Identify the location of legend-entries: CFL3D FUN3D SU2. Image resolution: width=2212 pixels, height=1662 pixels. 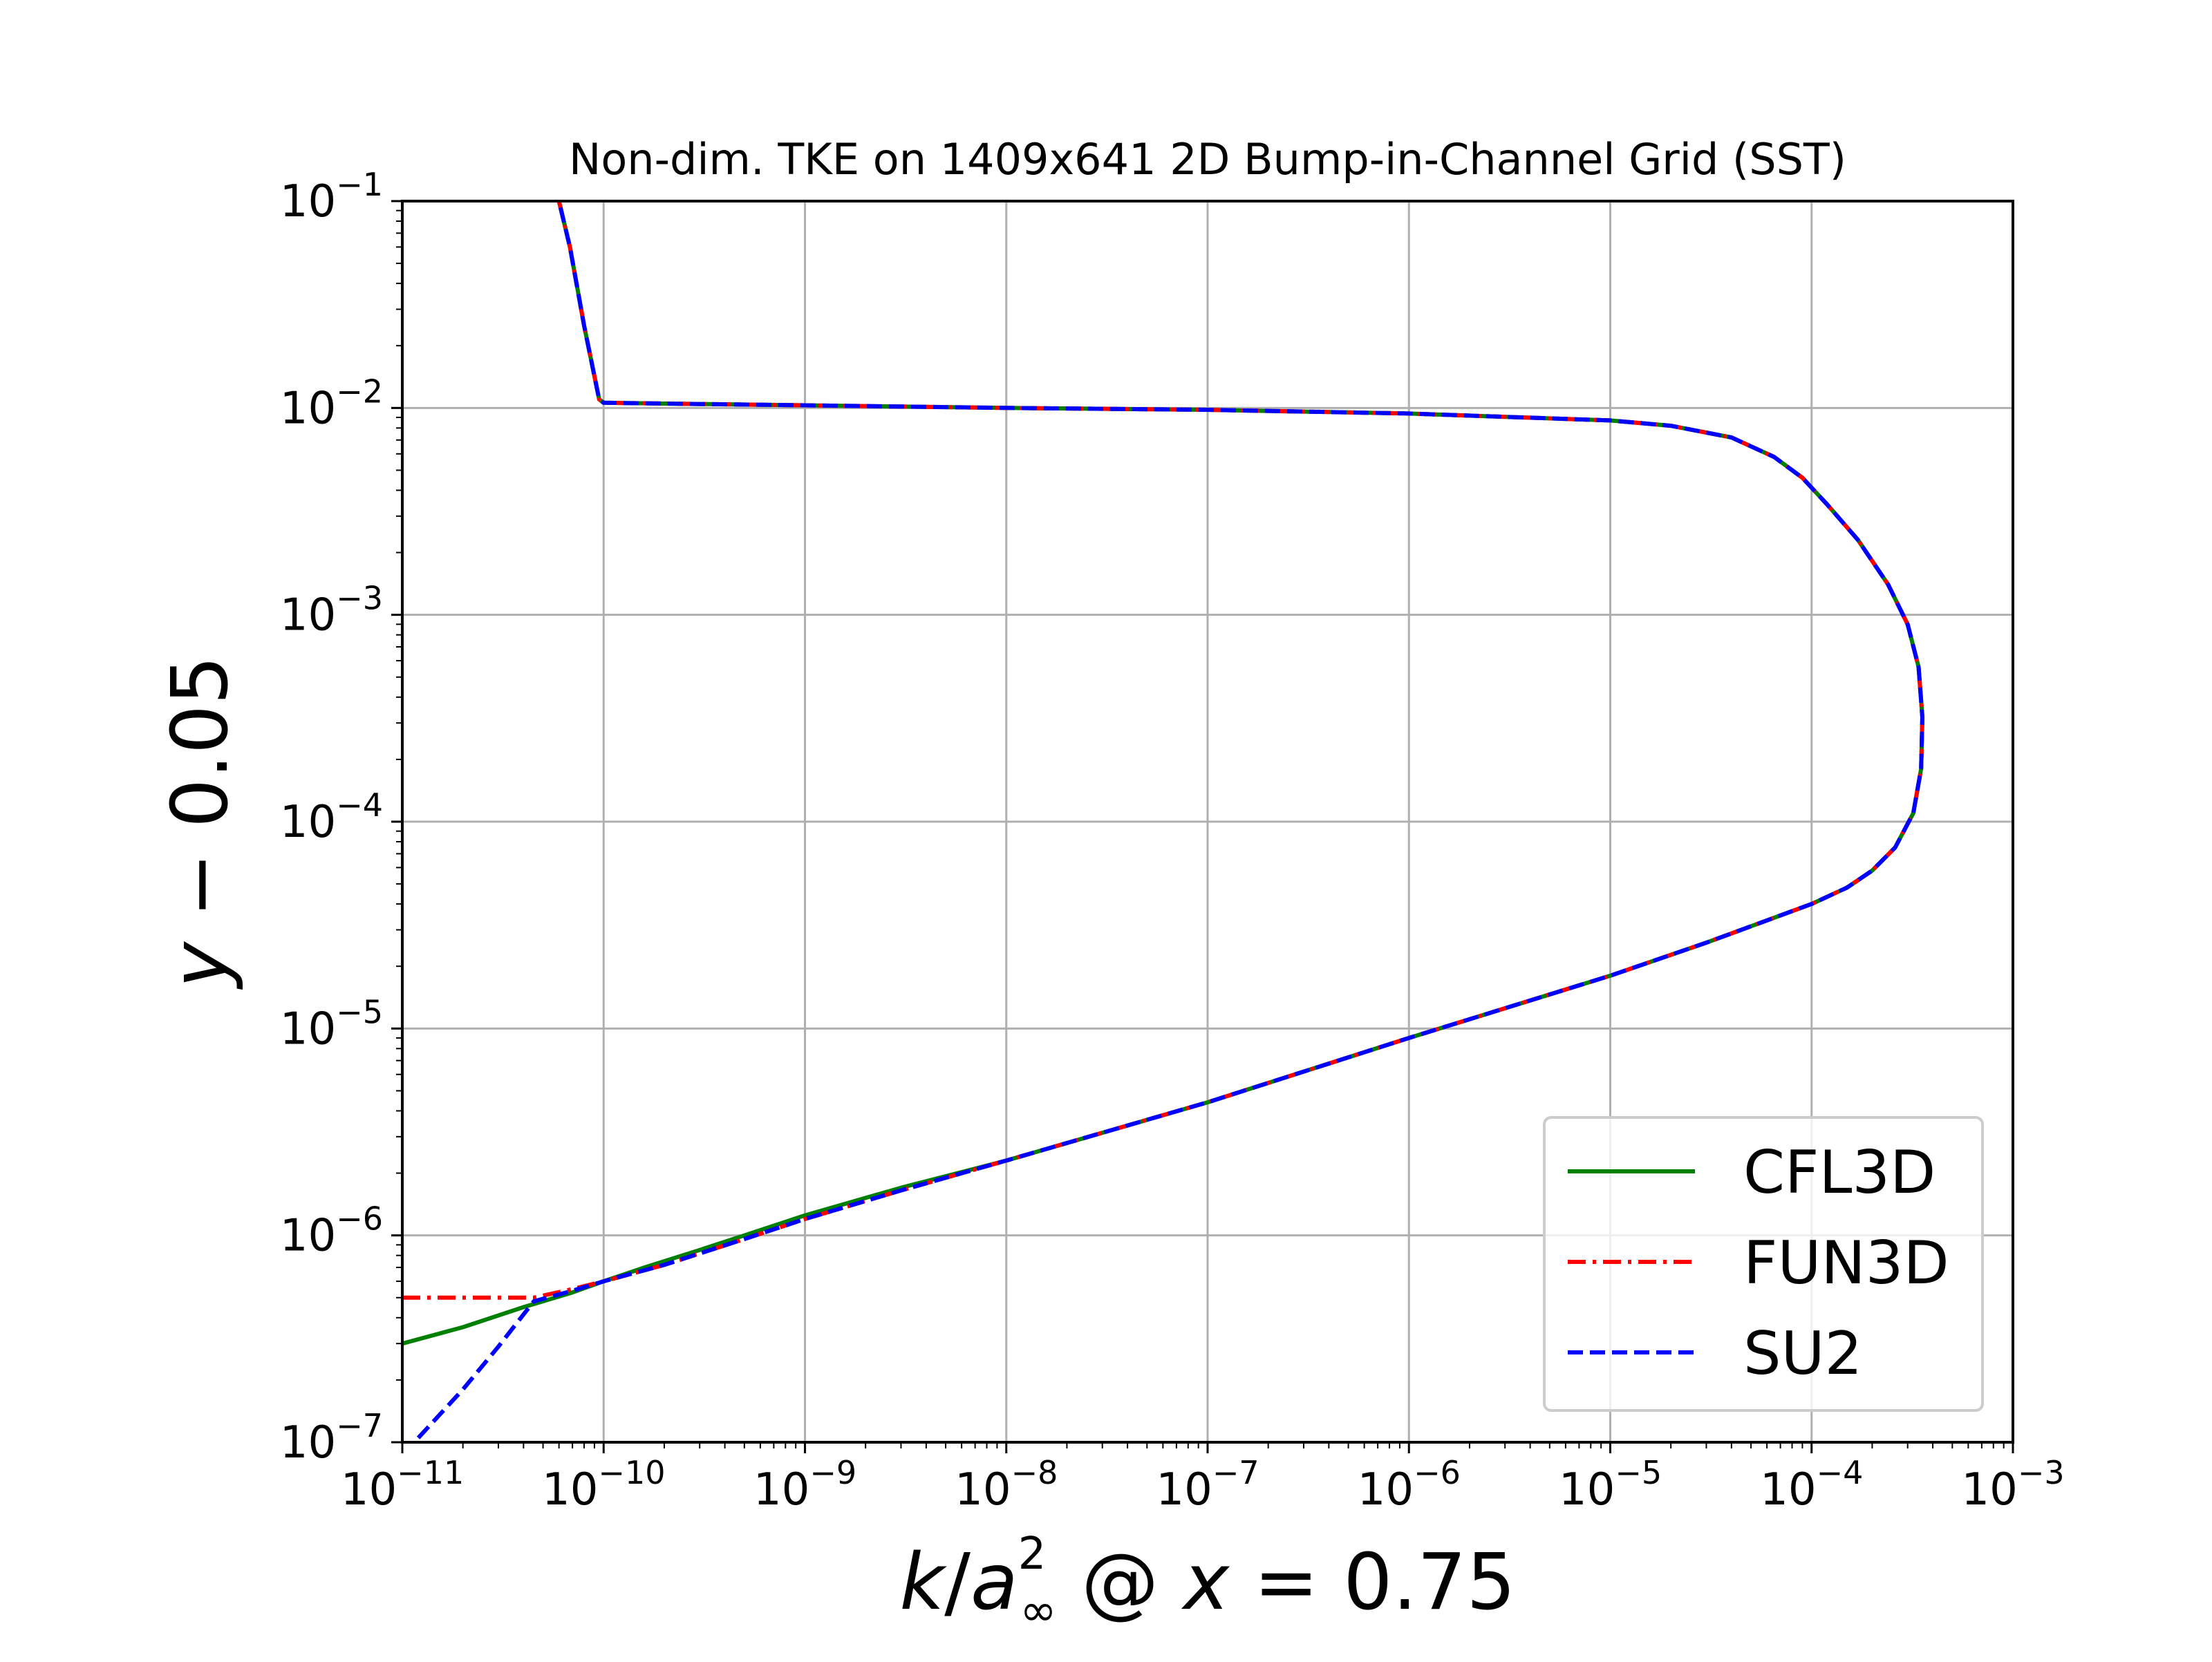
(1759, 1263).